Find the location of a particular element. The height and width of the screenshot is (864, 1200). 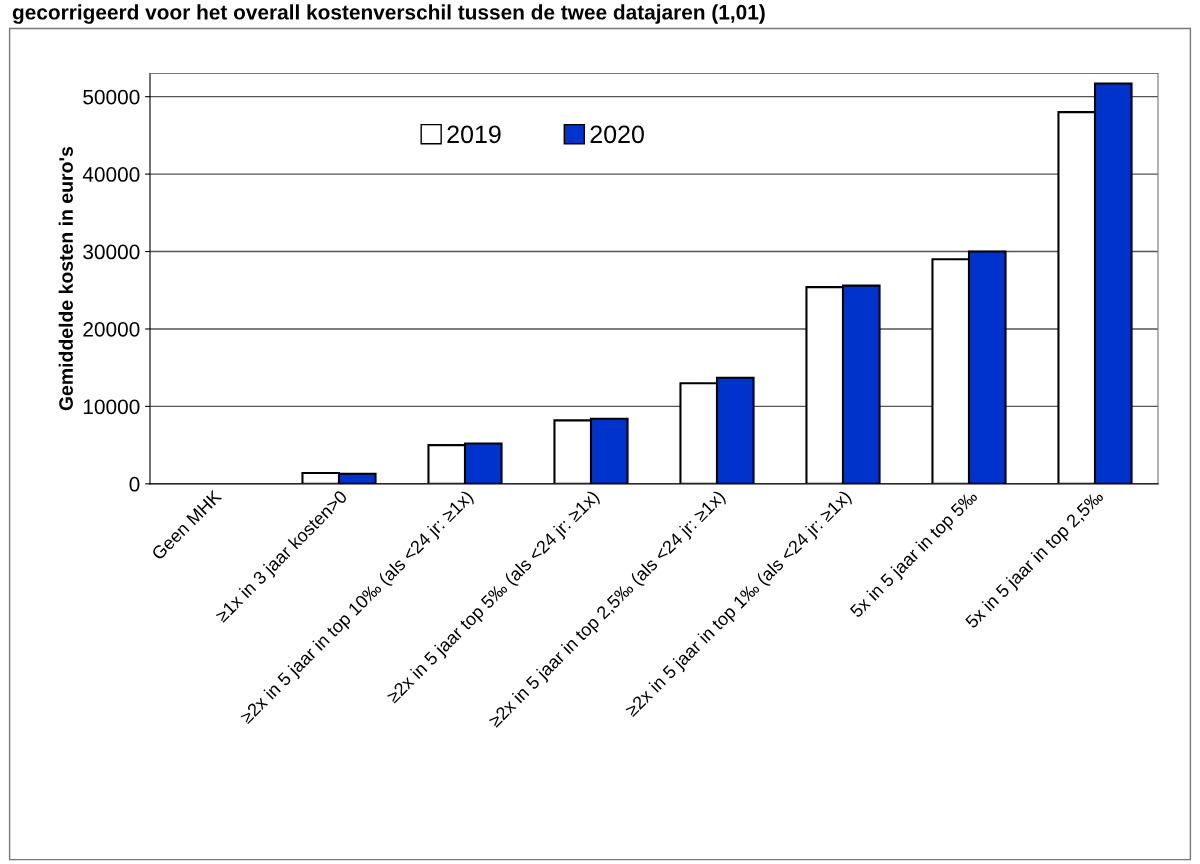

y-tick-label: 10000 is located at coordinates (111, 407).